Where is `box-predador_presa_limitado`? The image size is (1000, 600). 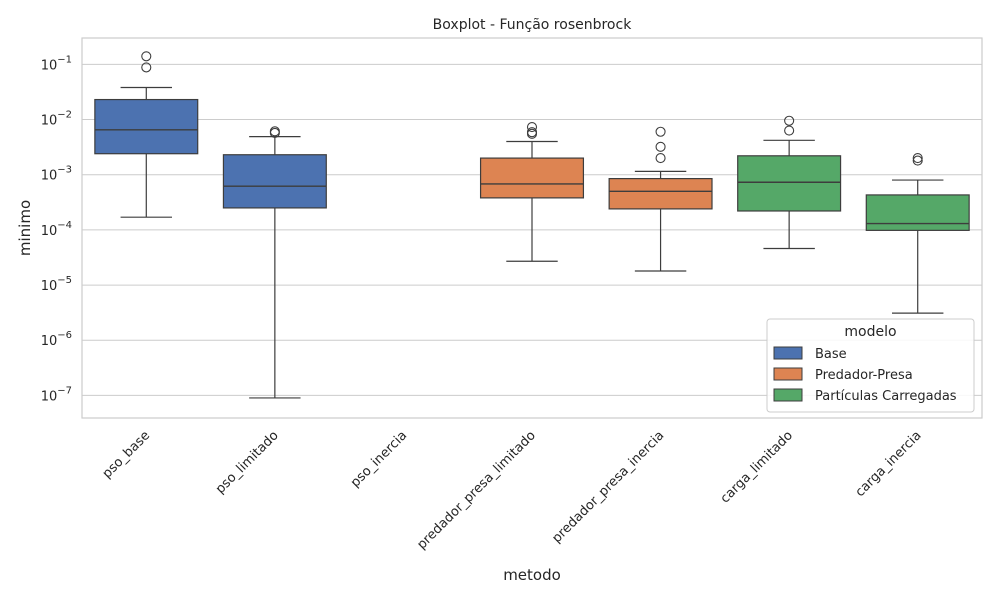
box-predador_presa_limitado is located at coordinates (532, 192).